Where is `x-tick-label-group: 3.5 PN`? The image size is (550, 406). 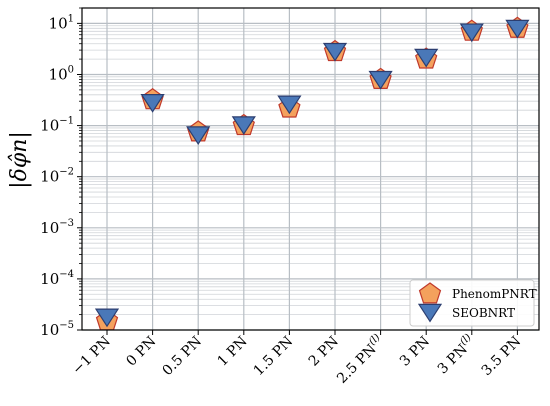 x-tick-label-group: 3.5 PN is located at coordinates (502, 357).